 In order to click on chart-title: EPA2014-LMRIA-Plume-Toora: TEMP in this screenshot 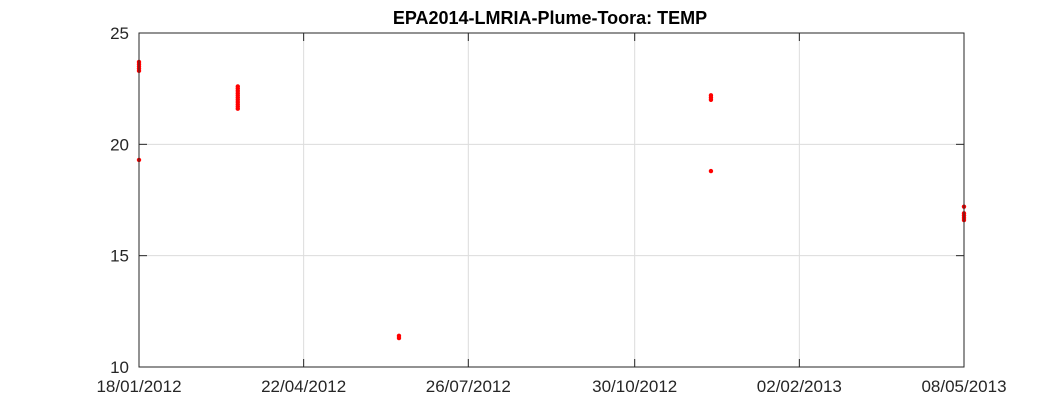, I will do `click(550, 18)`.